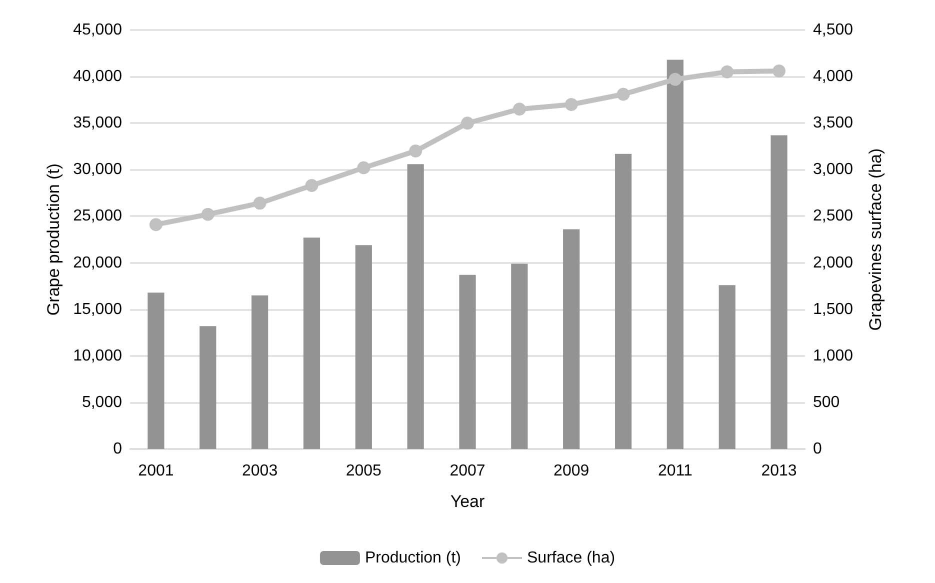  What do you see at coordinates (833, 355) in the screenshot?
I see `y2-tick-label: 1,000` at bounding box center [833, 355].